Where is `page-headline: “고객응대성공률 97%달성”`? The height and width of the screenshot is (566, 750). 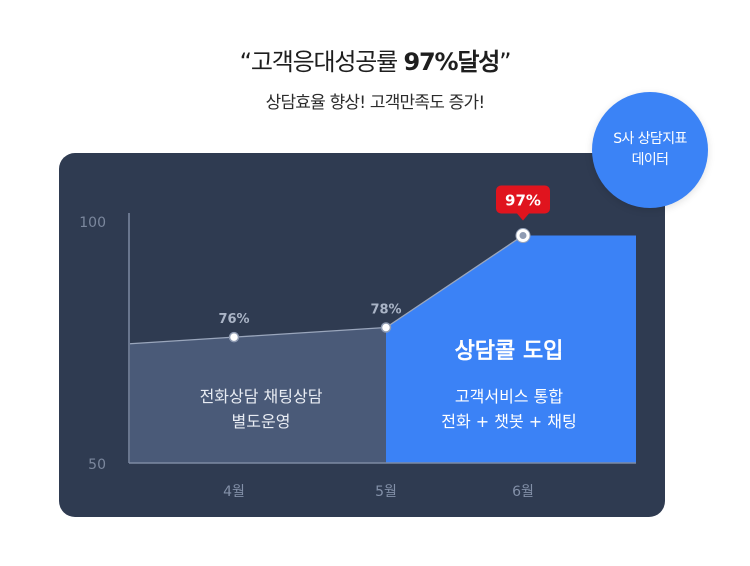 page-headline: “고객응대성공률 97%달성” is located at coordinates (375, 59).